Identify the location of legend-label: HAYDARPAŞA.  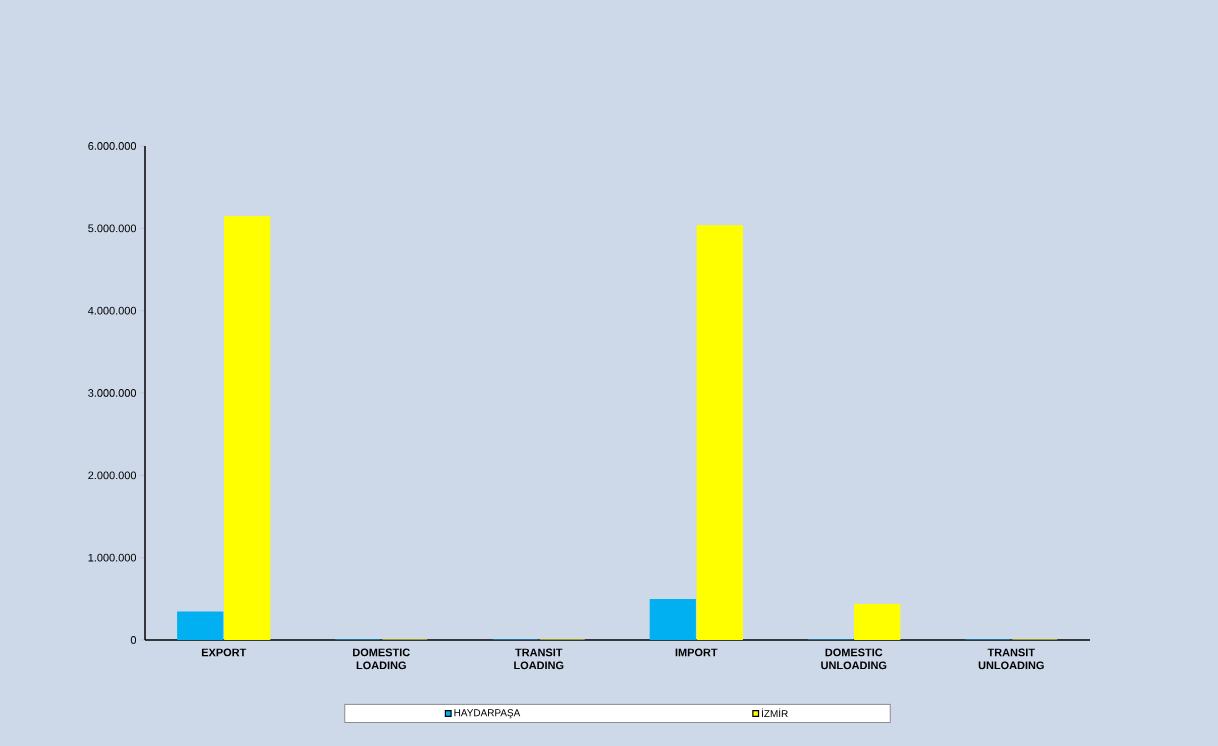
(487, 714).